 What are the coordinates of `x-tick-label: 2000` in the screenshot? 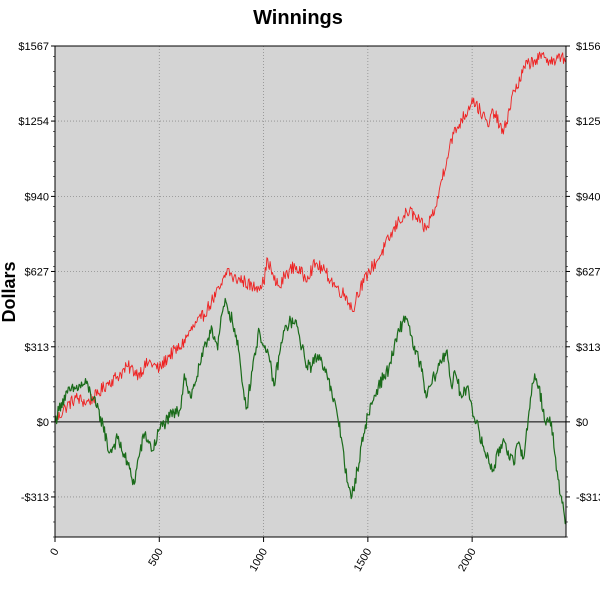 It's located at (467, 560).